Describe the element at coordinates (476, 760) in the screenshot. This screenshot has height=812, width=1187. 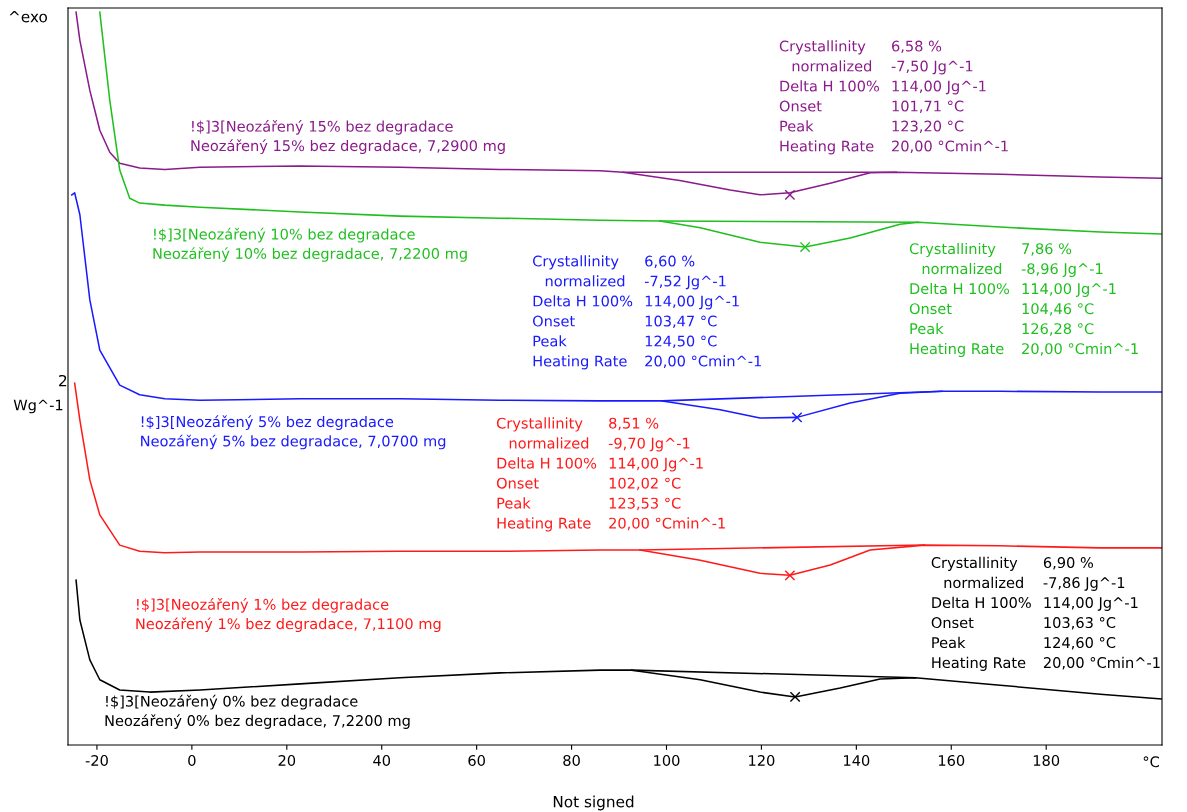
I see `x-tick-label: 60` at that location.